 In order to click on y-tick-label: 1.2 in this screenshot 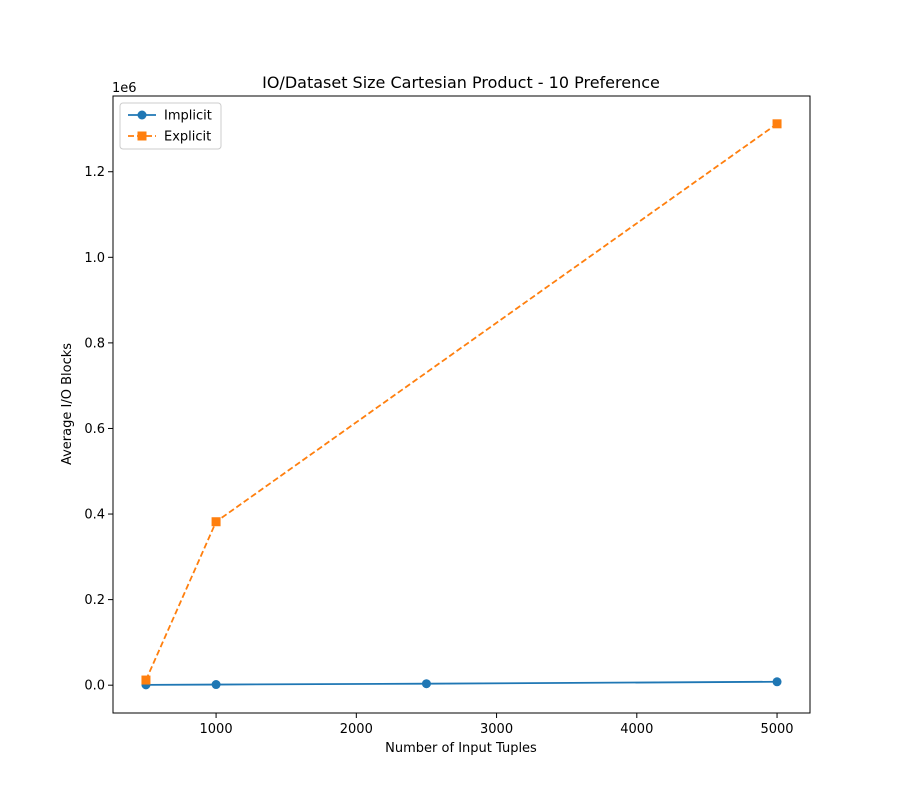, I will do `click(94, 172)`.